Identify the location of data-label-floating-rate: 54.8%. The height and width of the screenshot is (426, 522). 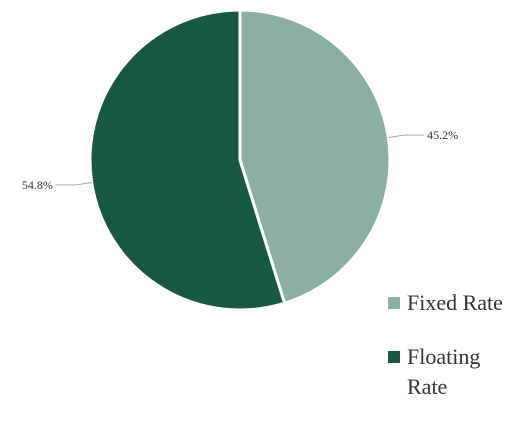
(37, 185).